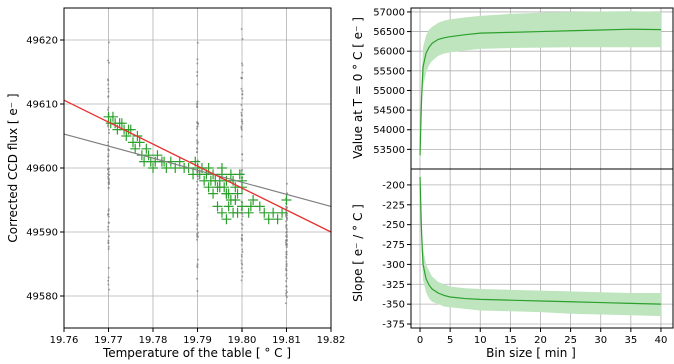 Image resolution: width=674 pixels, height=364 pixels. Describe the element at coordinates (153, 340) in the screenshot. I see `left-x-tick-label: 19.78` at that location.